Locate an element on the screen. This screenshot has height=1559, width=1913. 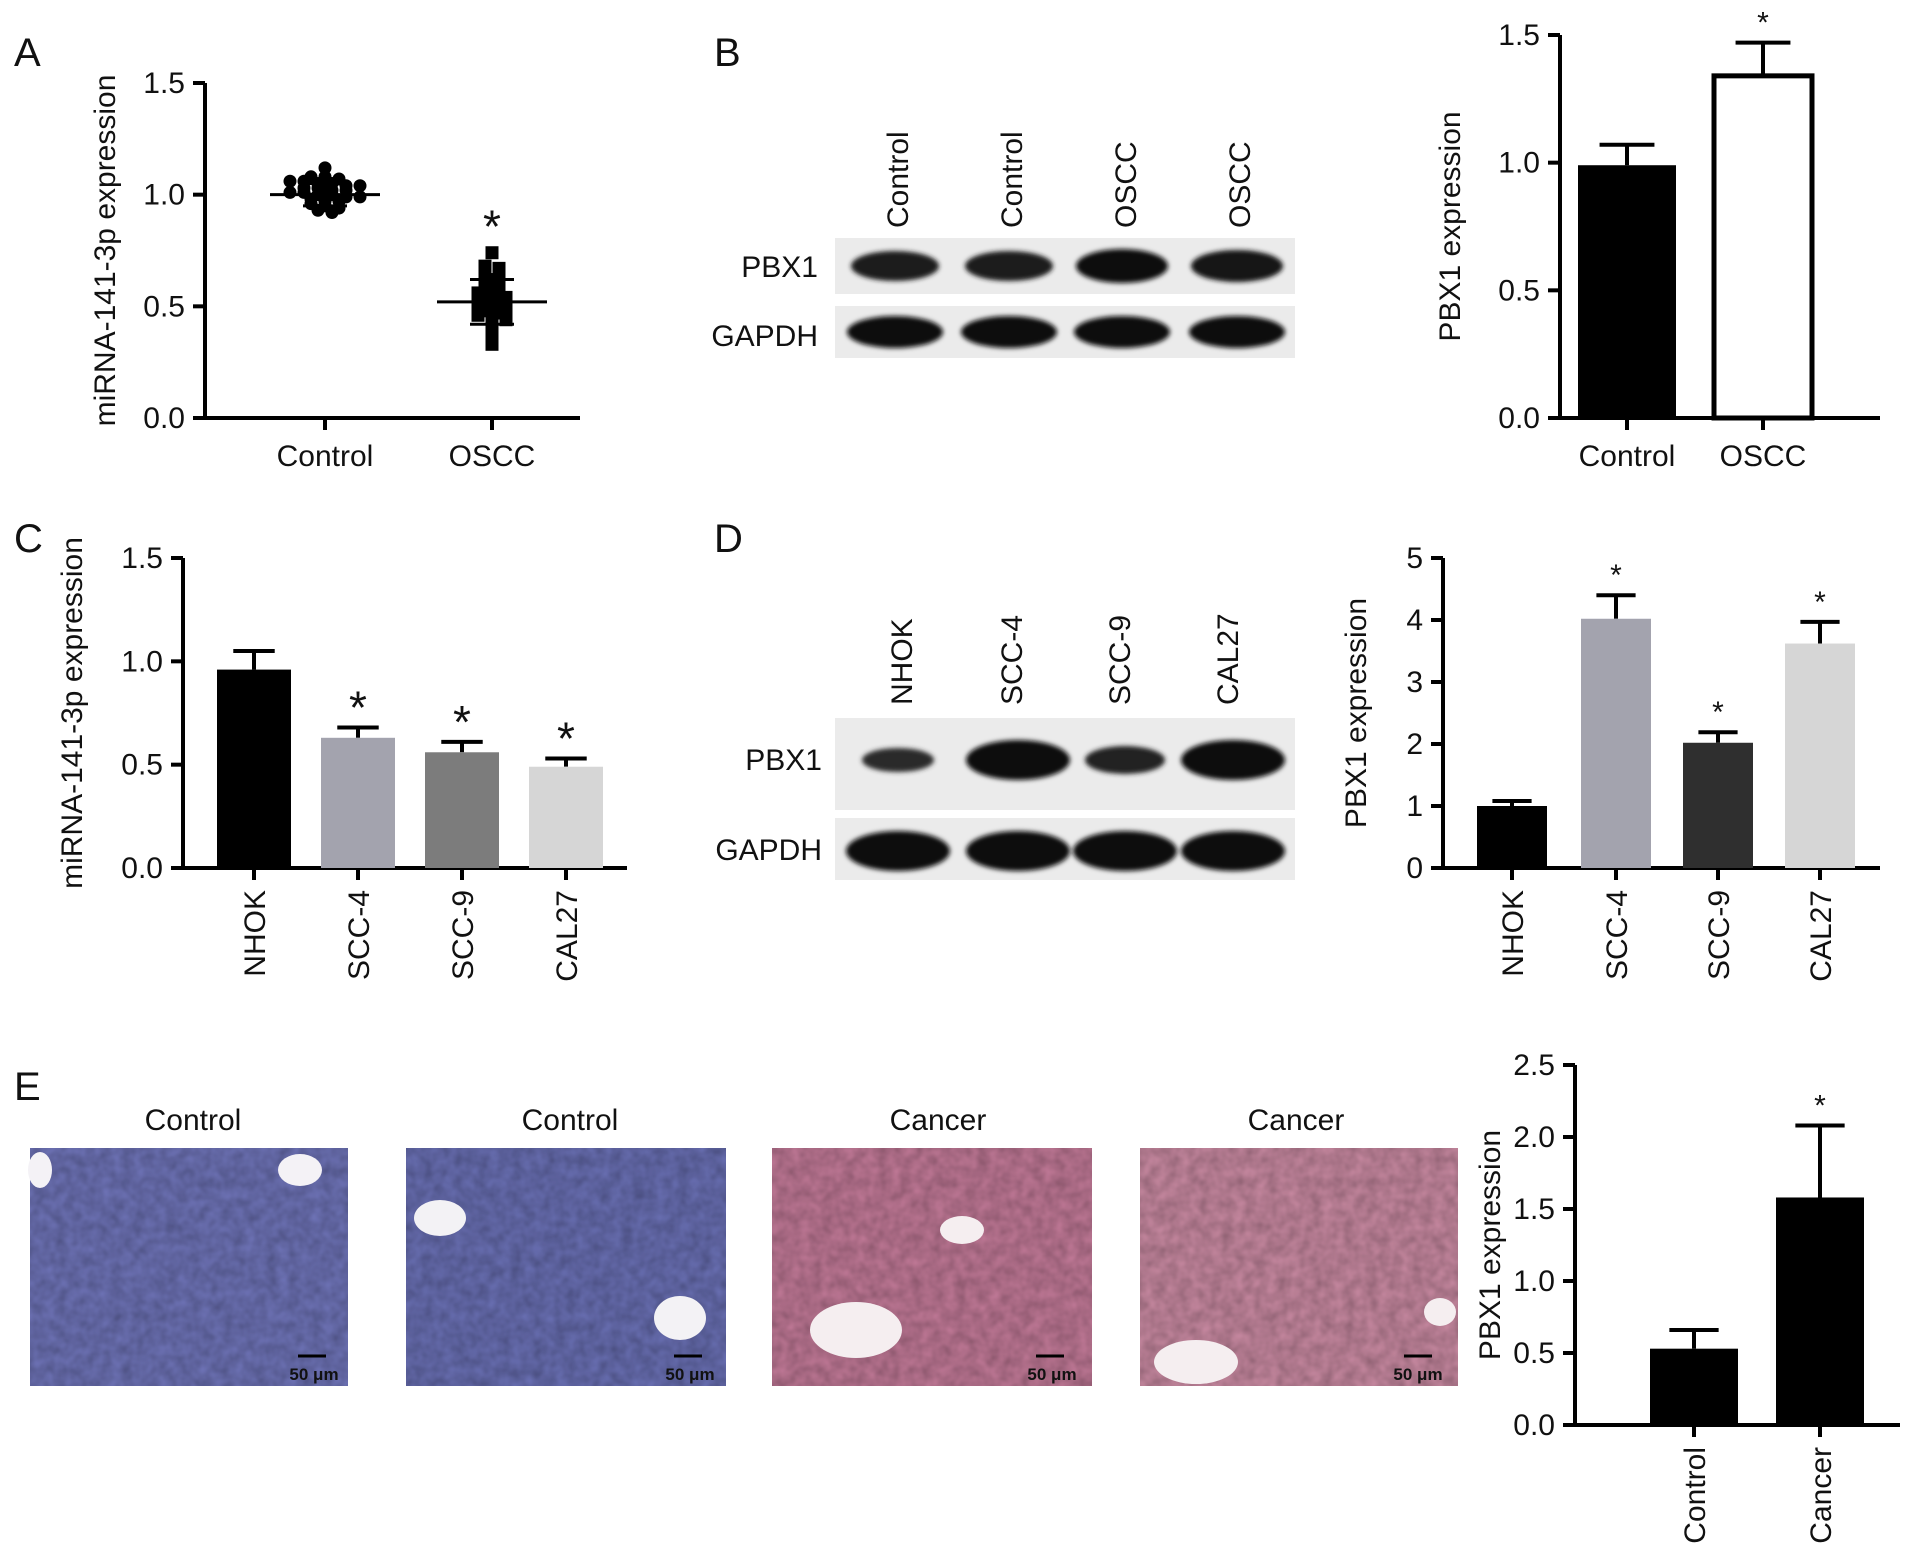
panel-letter-e: E is located at coordinates (27, 1087).